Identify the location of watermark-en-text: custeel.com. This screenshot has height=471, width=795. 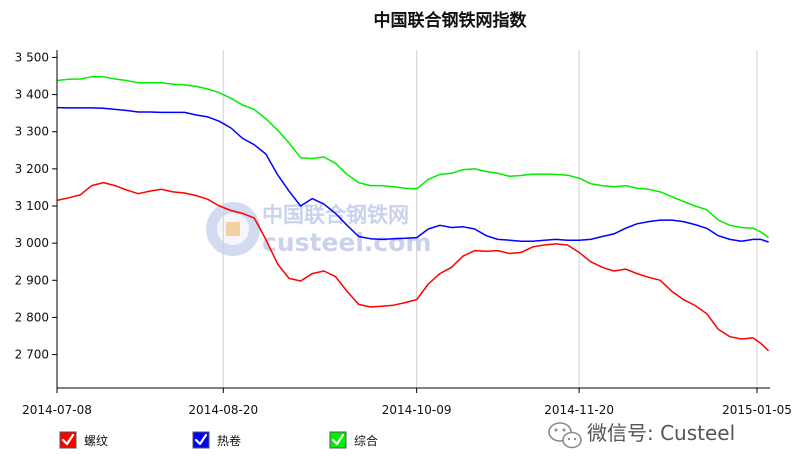
(346, 242).